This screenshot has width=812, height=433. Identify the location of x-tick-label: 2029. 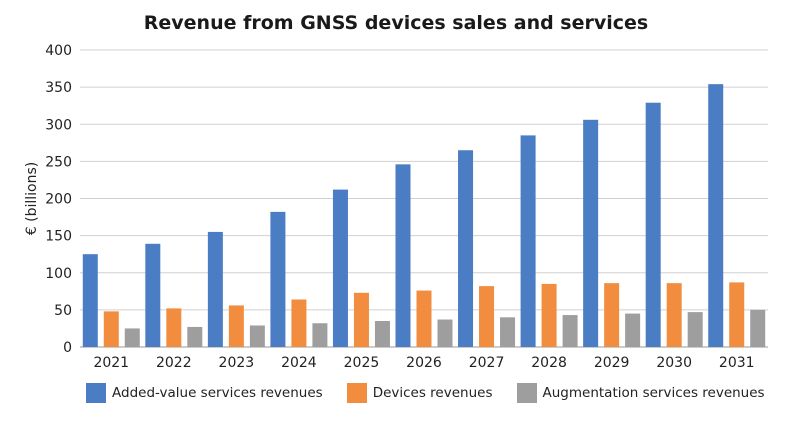
(612, 363).